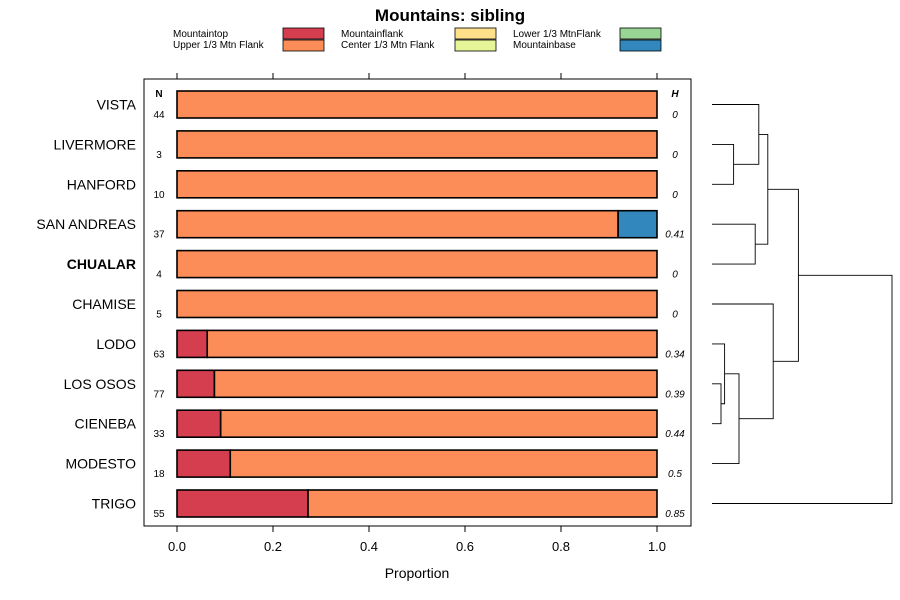  What do you see at coordinates (674, 235) in the screenshot?
I see `entropy-label-san-andreas: 0.41` at bounding box center [674, 235].